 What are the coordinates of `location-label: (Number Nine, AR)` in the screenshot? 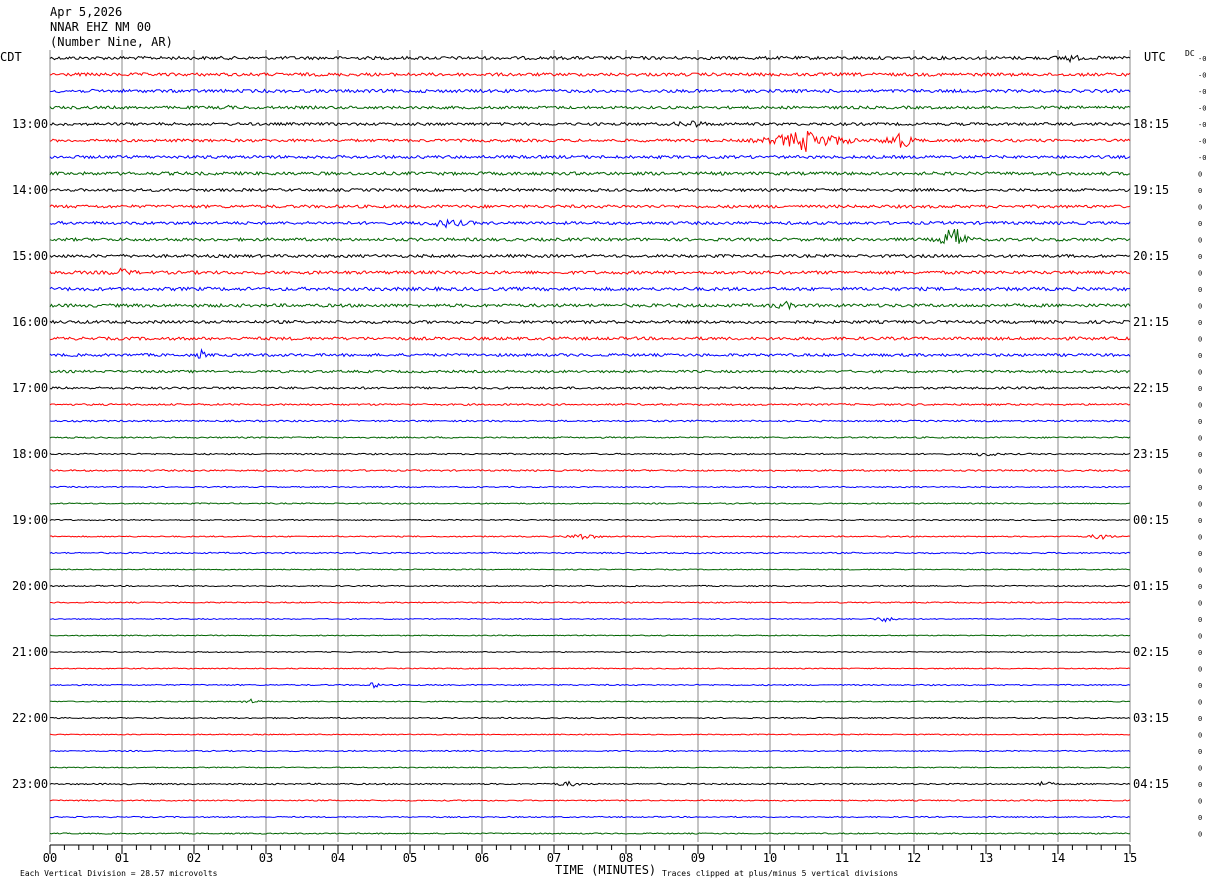 It's located at (111, 42).